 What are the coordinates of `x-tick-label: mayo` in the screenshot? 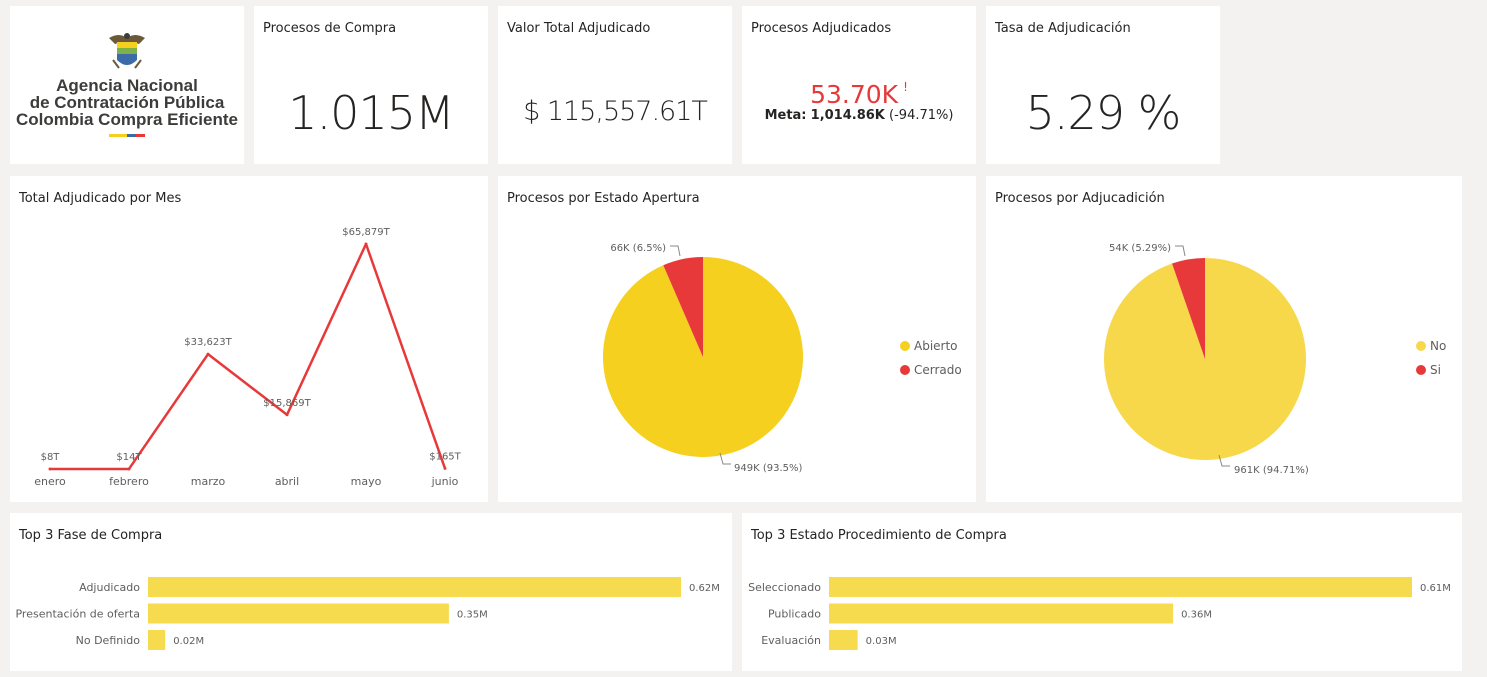 It's located at (366, 481).